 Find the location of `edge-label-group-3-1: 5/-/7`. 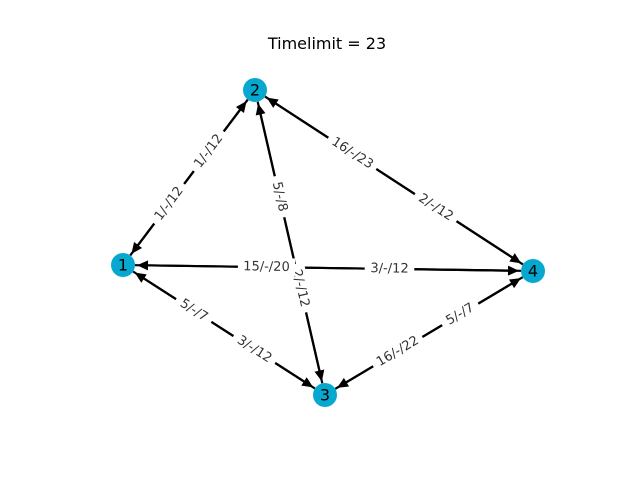

edge-label-group-3-1: 5/-/7 is located at coordinates (194, 310).